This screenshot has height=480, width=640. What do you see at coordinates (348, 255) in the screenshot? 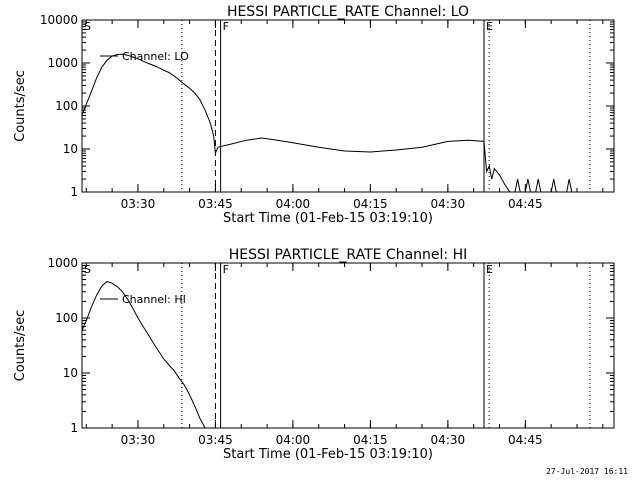
I see `chart-title: HESSI PARTICLE_RATE Channel: HI` at bounding box center [348, 255].